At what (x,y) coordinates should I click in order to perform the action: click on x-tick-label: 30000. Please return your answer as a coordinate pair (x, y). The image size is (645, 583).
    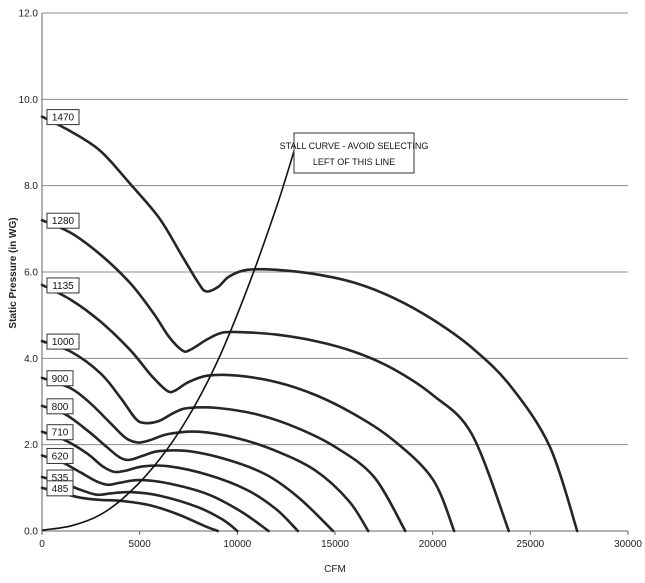
    Looking at the image, I should click on (628, 544).